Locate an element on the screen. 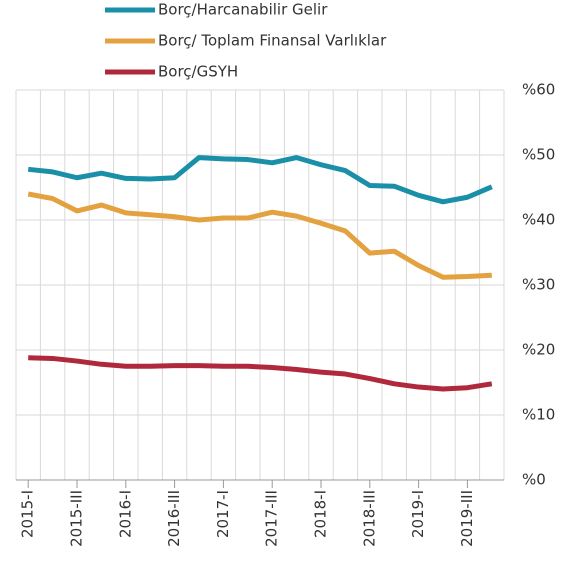 The height and width of the screenshot is (564, 571). legend-label: Borç/ Toplam Finansal Varlıklar is located at coordinates (272, 41).